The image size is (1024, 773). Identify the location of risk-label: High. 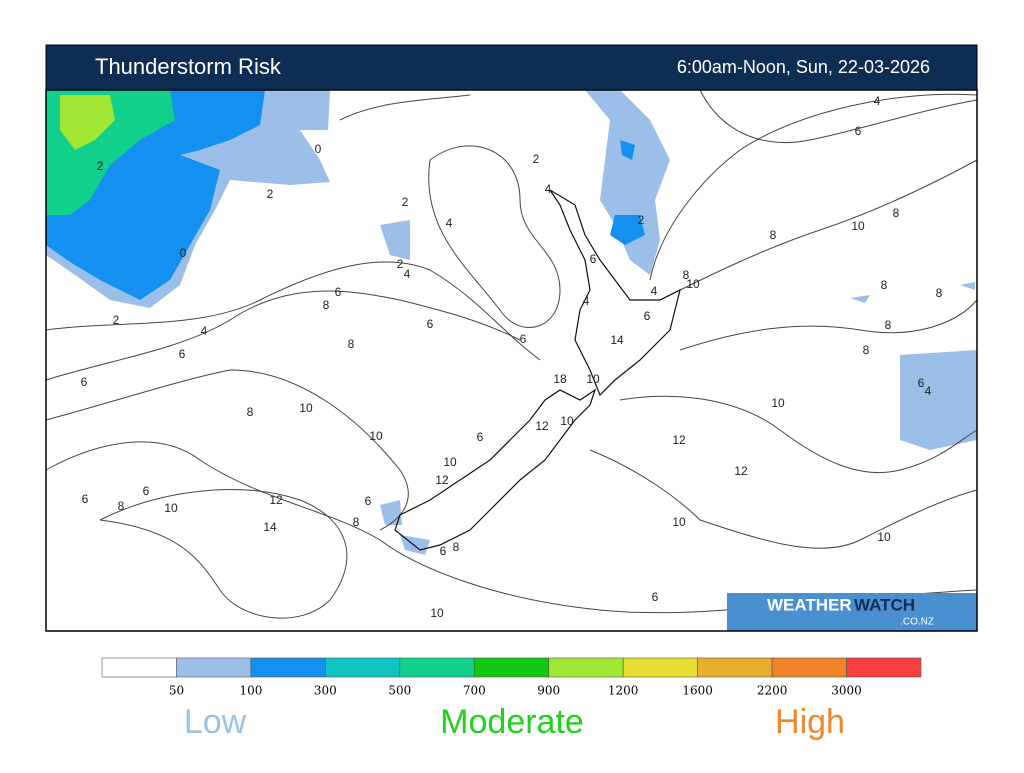
(810, 722).